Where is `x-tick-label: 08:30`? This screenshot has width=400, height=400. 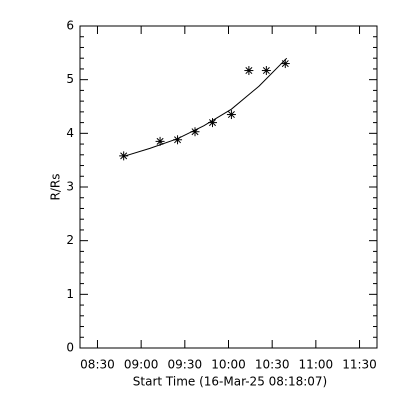
x-tick-label: 08:30 is located at coordinates (97, 365).